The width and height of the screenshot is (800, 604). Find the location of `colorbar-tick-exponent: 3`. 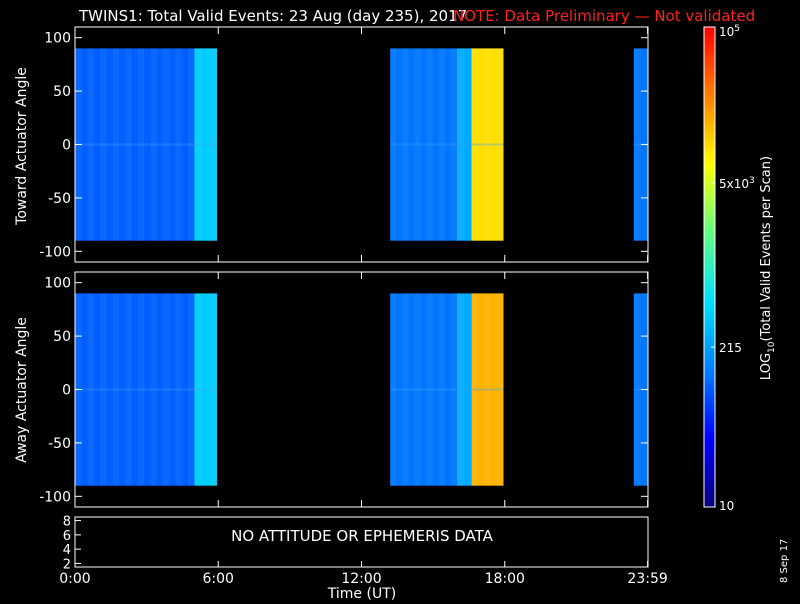

colorbar-tick-exponent: 3 is located at coordinates (752, 181).